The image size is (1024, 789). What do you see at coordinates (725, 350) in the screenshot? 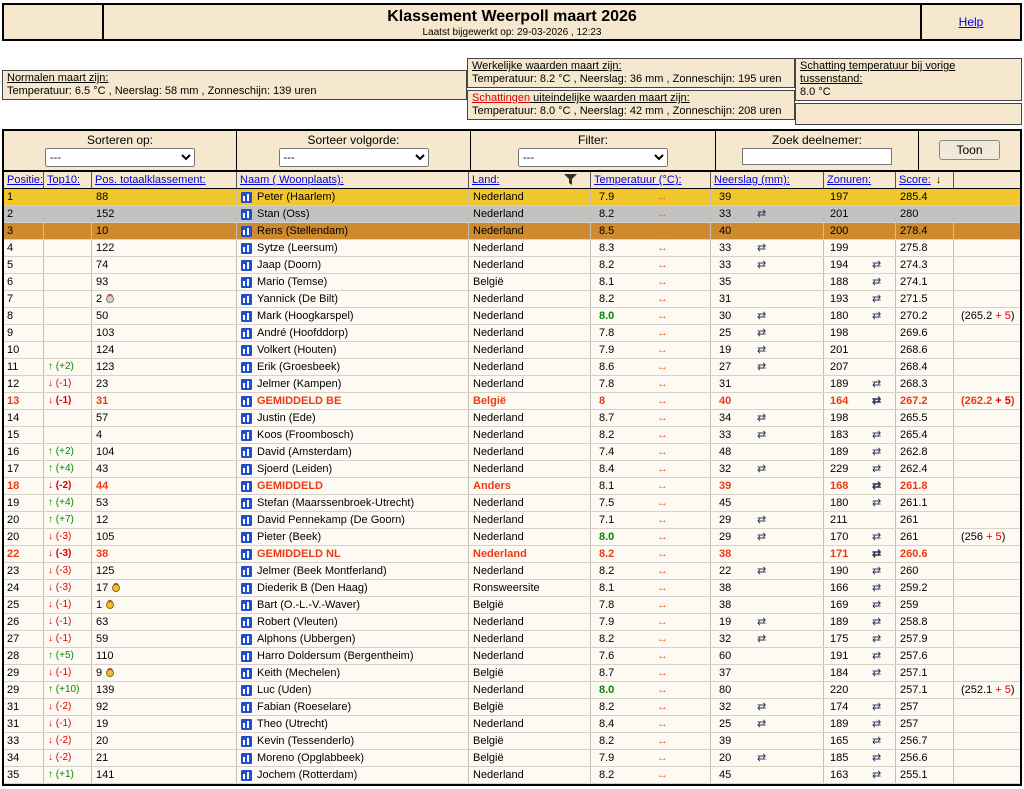
I see `precipitation-value: 19` at bounding box center [725, 350].